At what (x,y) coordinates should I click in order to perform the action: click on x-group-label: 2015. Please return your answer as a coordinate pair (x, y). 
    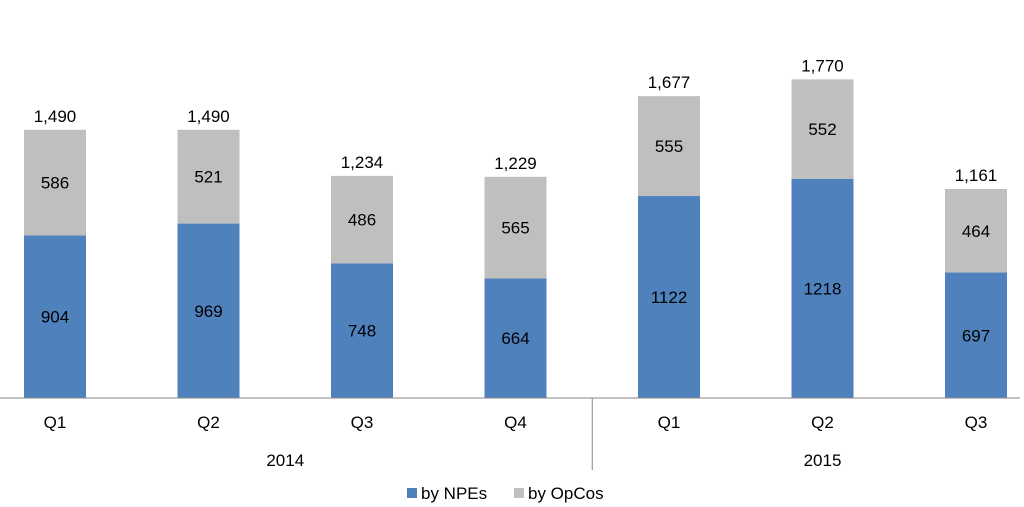
    Looking at the image, I should click on (823, 460).